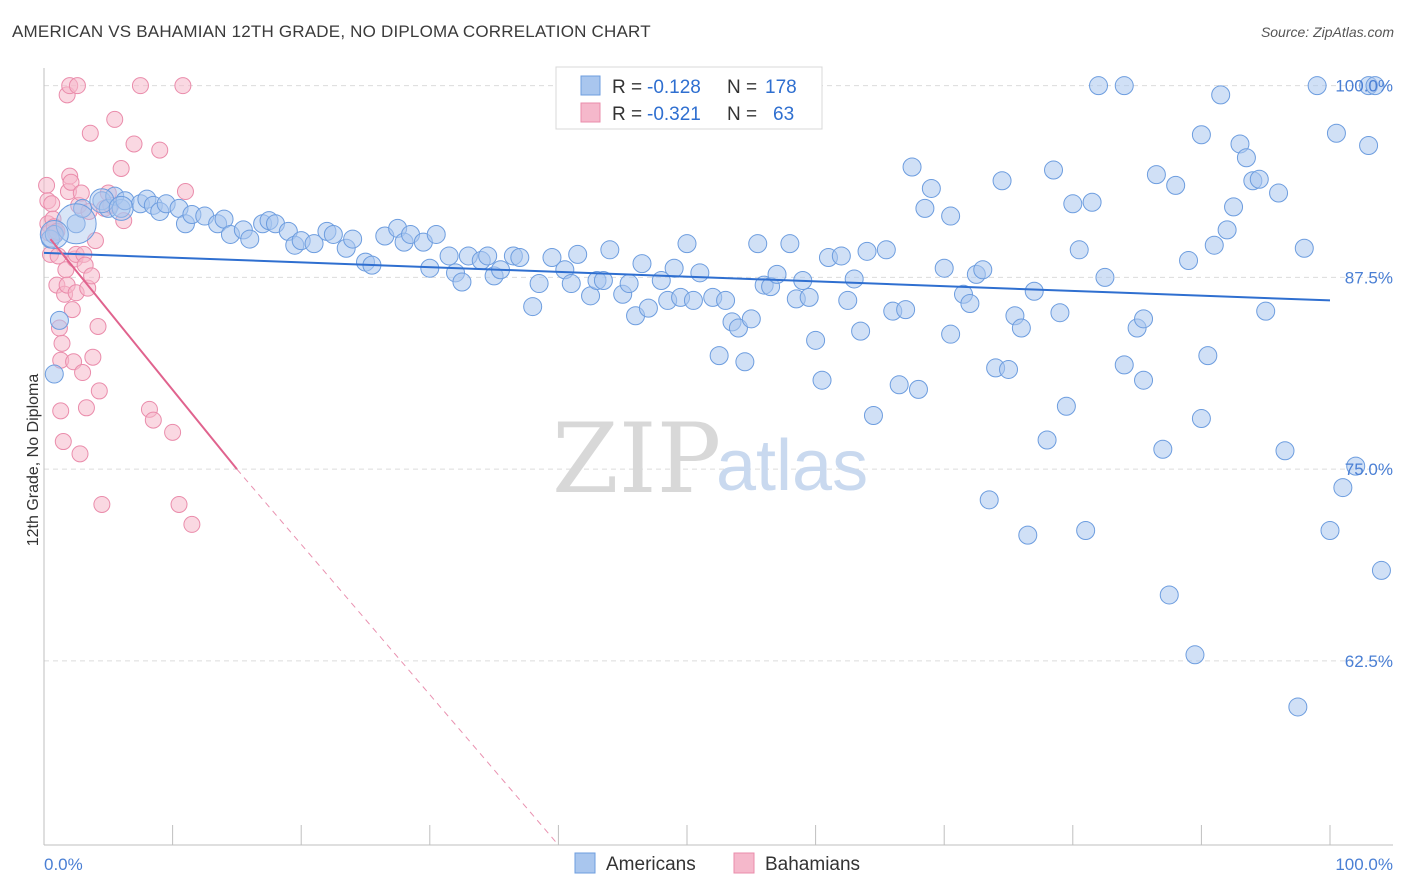 This screenshot has height=892, width=1406. Describe the element at coordinates (1364, 864) in the screenshot. I see `x-tick-label-max: 100.0%` at that location.